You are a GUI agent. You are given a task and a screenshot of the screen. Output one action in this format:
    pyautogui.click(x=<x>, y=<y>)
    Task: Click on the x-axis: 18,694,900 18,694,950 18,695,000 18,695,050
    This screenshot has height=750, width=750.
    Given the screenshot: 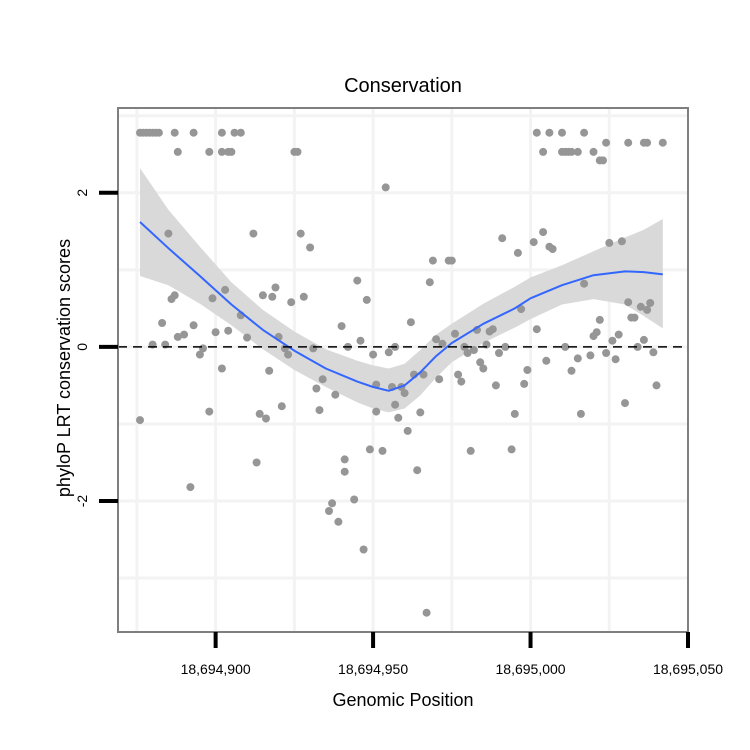 What is the action you would take?
    pyautogui.click(x=452, y=654)
    